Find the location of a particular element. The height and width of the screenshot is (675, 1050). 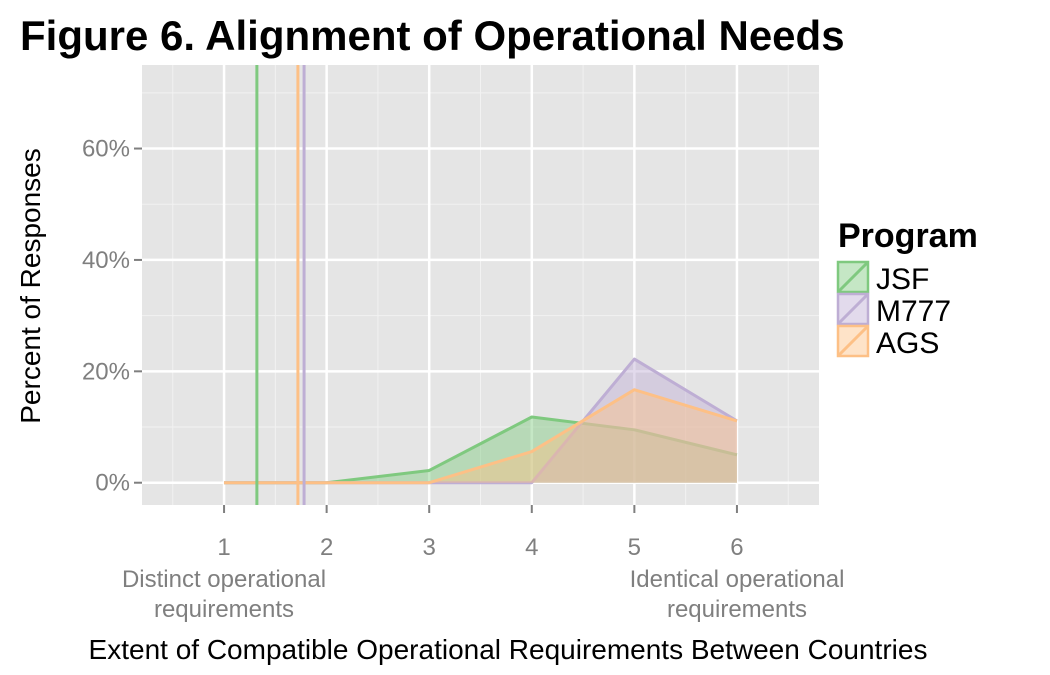

y-axis-label: Percent of Responses is located at coordinates (30, 286).